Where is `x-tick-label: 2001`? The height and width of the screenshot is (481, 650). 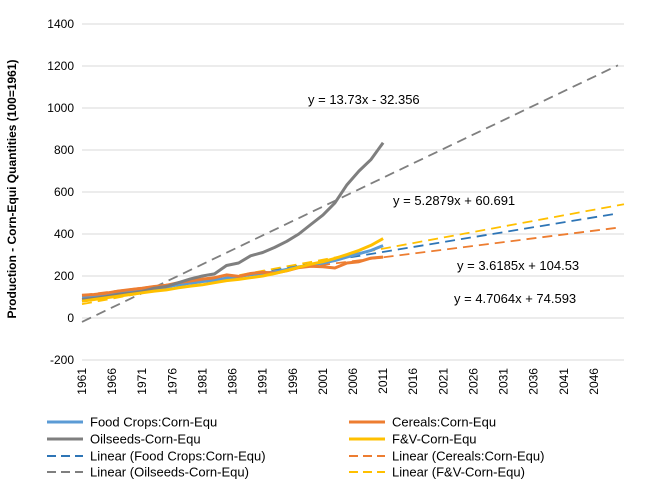 x-tick-label: 2001 is located at coordinates (323, 381).